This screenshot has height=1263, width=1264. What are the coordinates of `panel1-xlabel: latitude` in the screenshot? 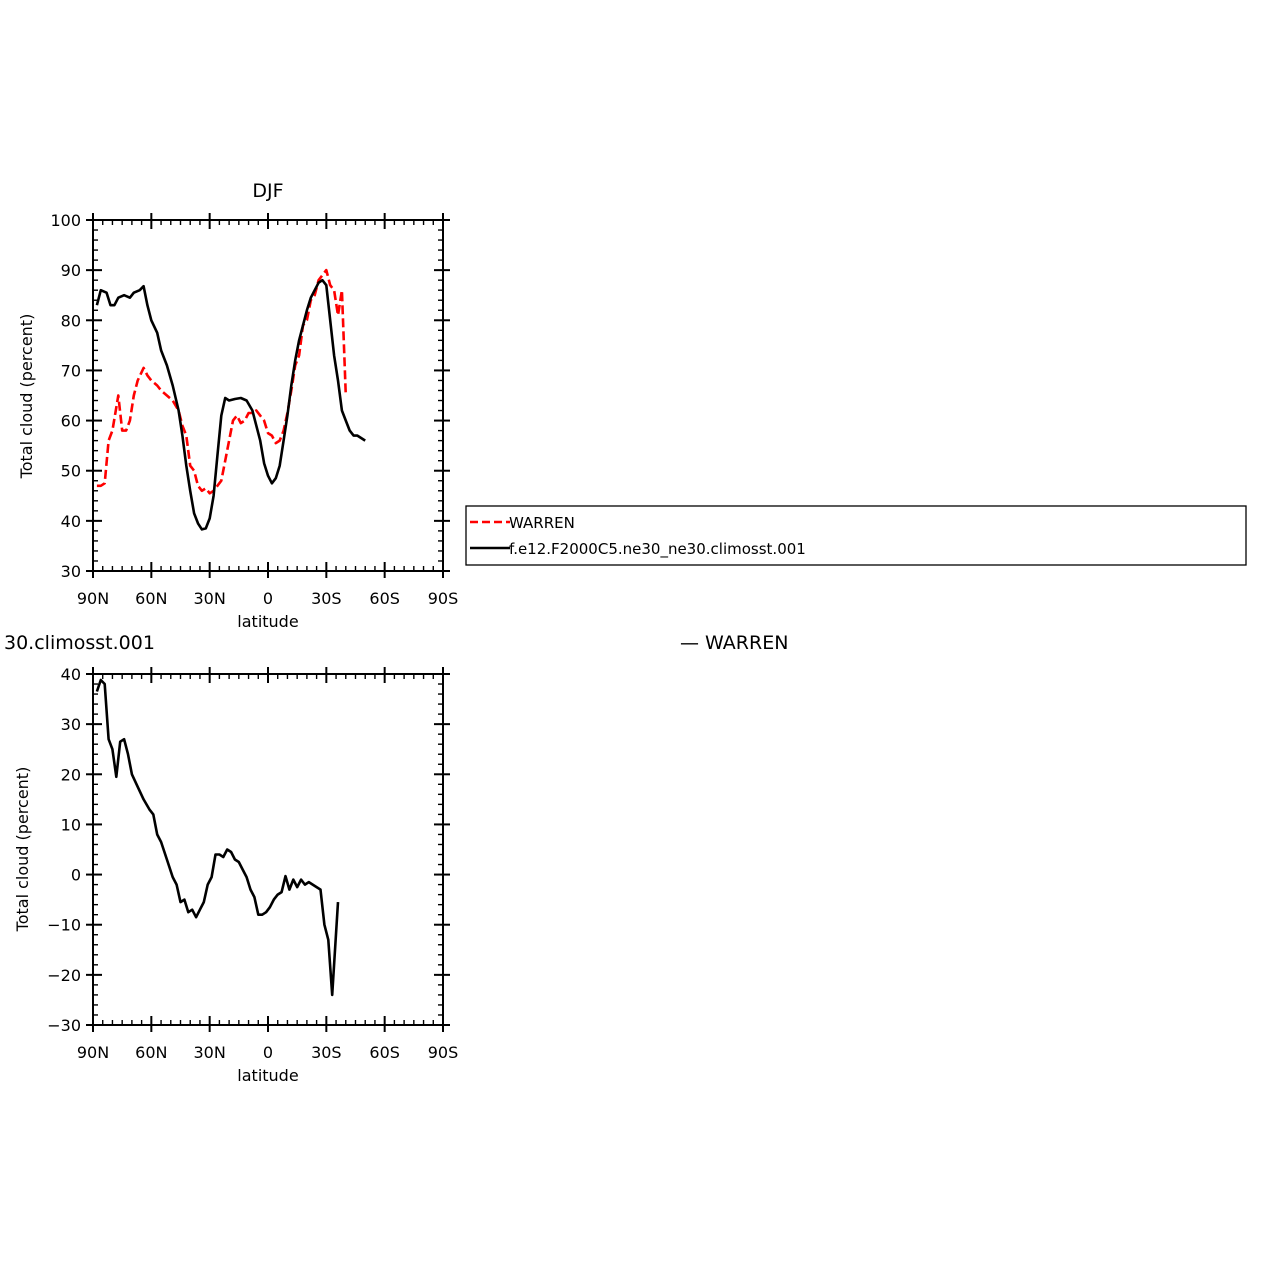 It's located at (267, 621).